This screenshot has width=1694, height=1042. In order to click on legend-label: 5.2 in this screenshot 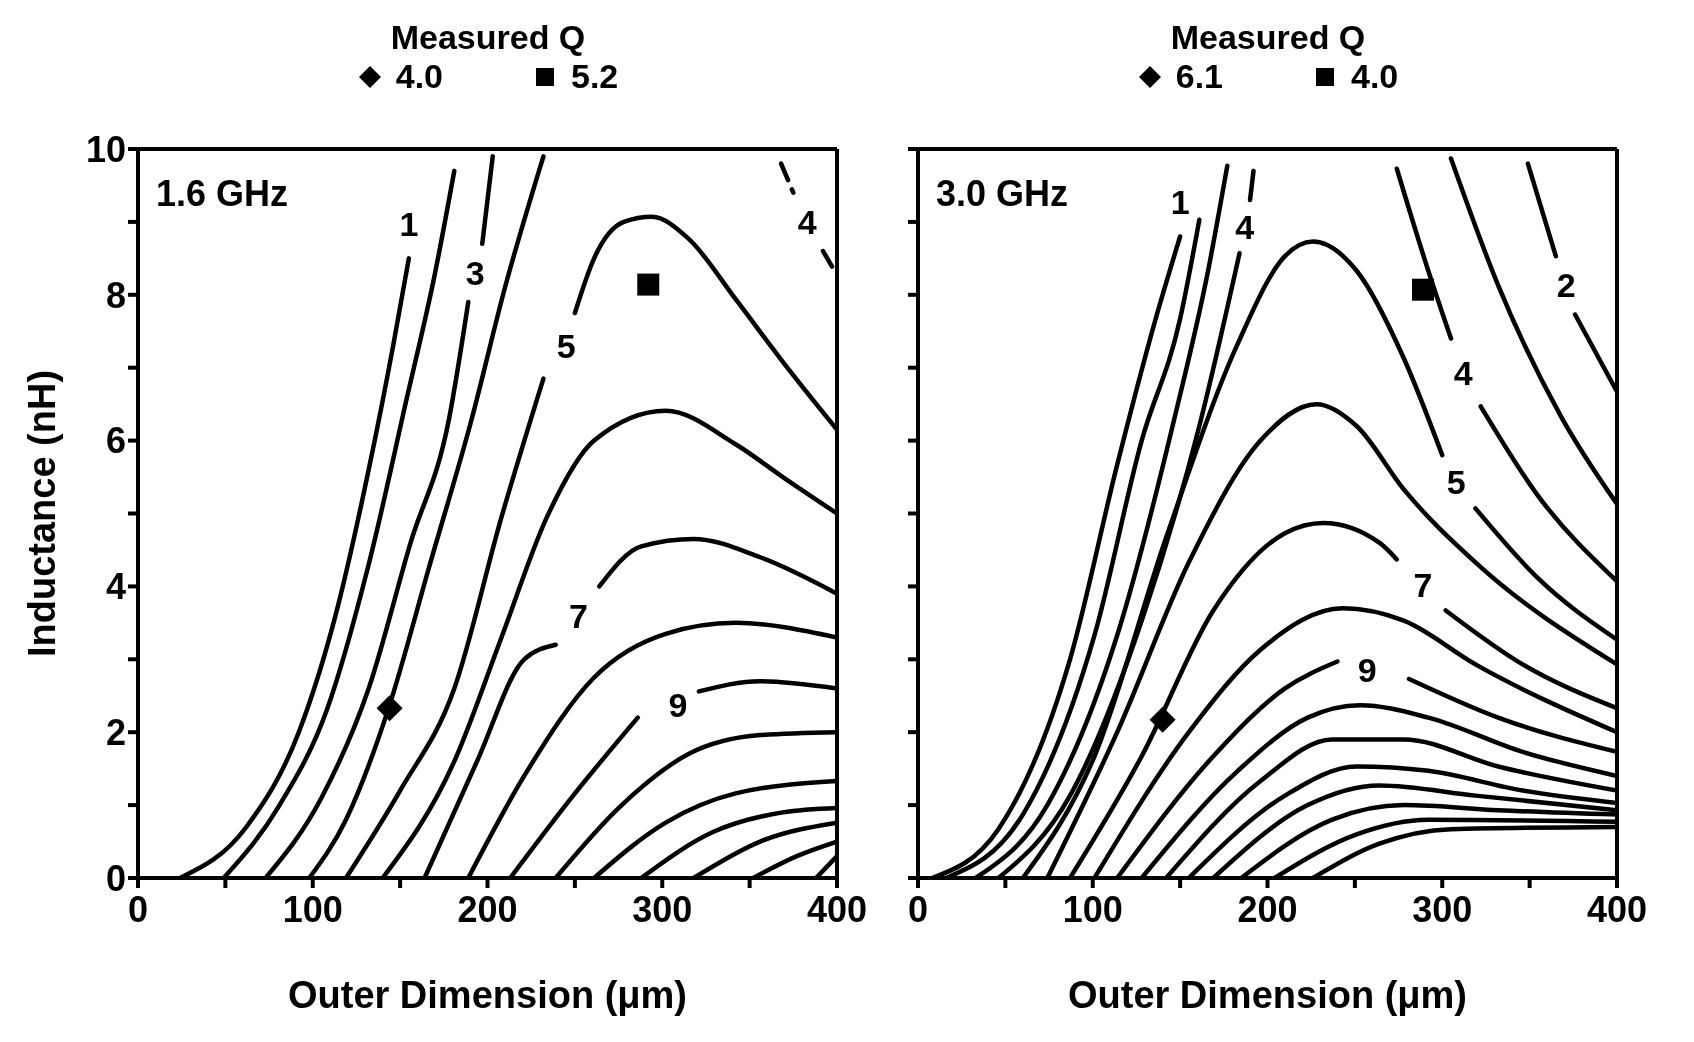, I will do `click(595, 76)`.